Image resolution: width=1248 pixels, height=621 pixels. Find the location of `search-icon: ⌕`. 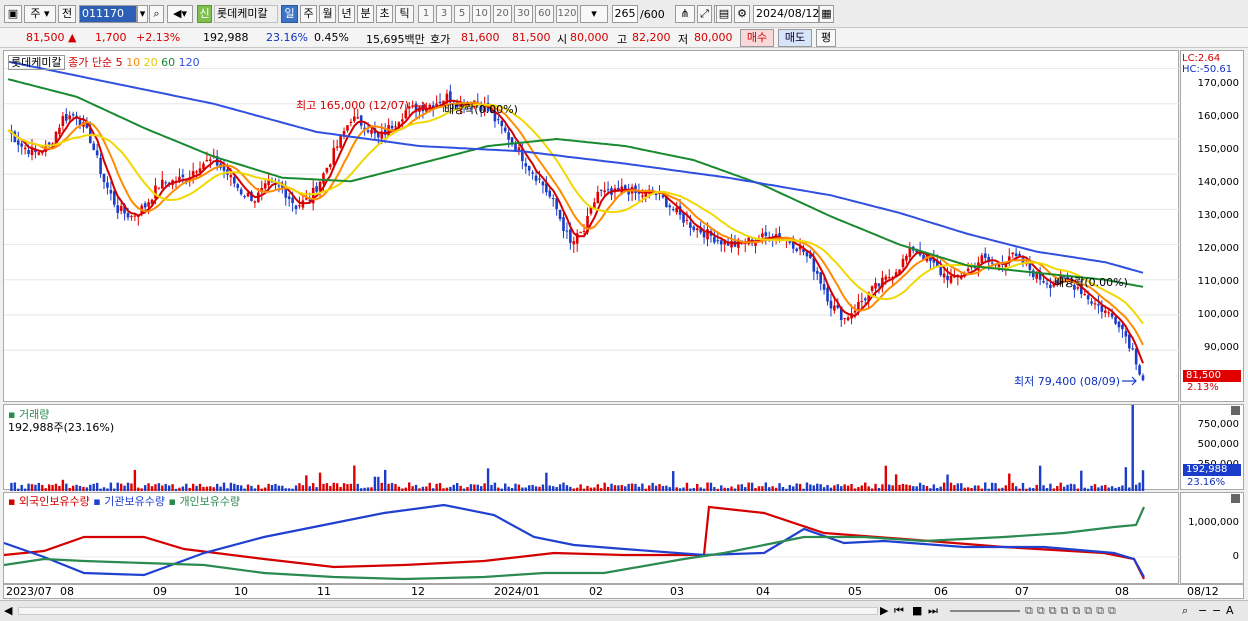

search-icon: ⌕ is located at coordinates (156, 14).